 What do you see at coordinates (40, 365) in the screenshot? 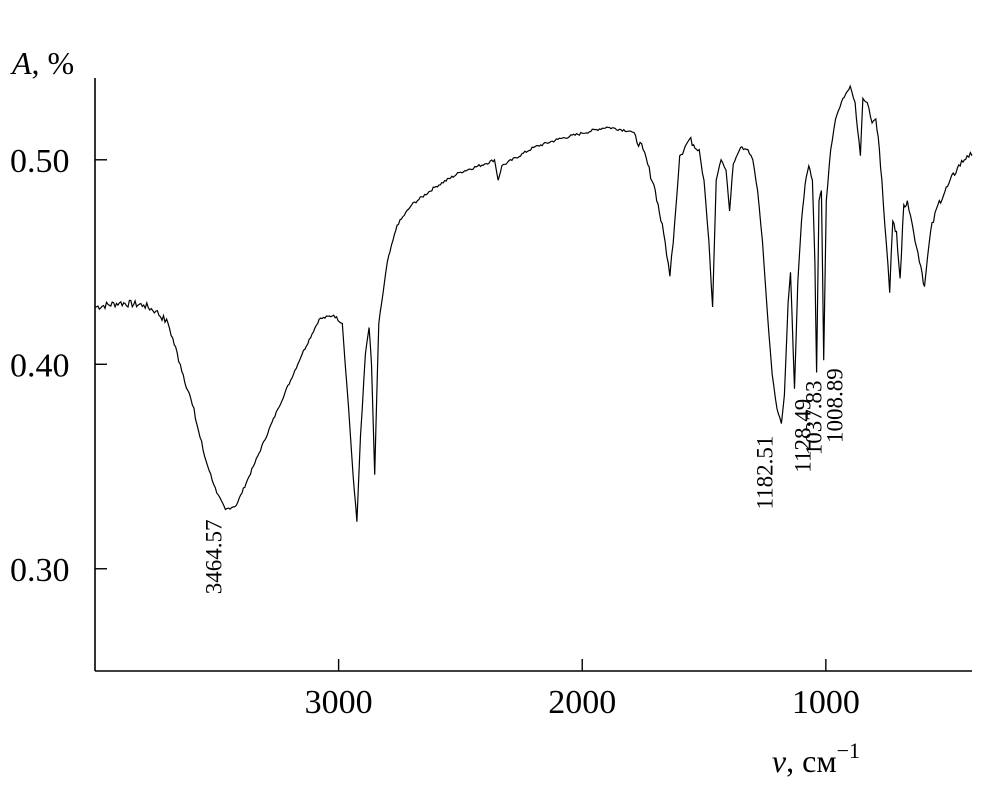
I see `y-tick-label: 0.40` at bounding box center [40, 365].